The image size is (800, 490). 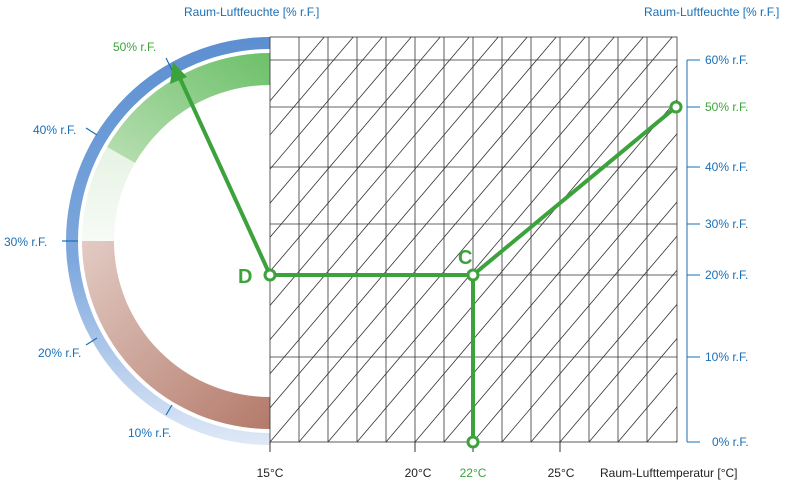 I want to click on right-tick-60: 60% r.F., so click(x=726, y=60).